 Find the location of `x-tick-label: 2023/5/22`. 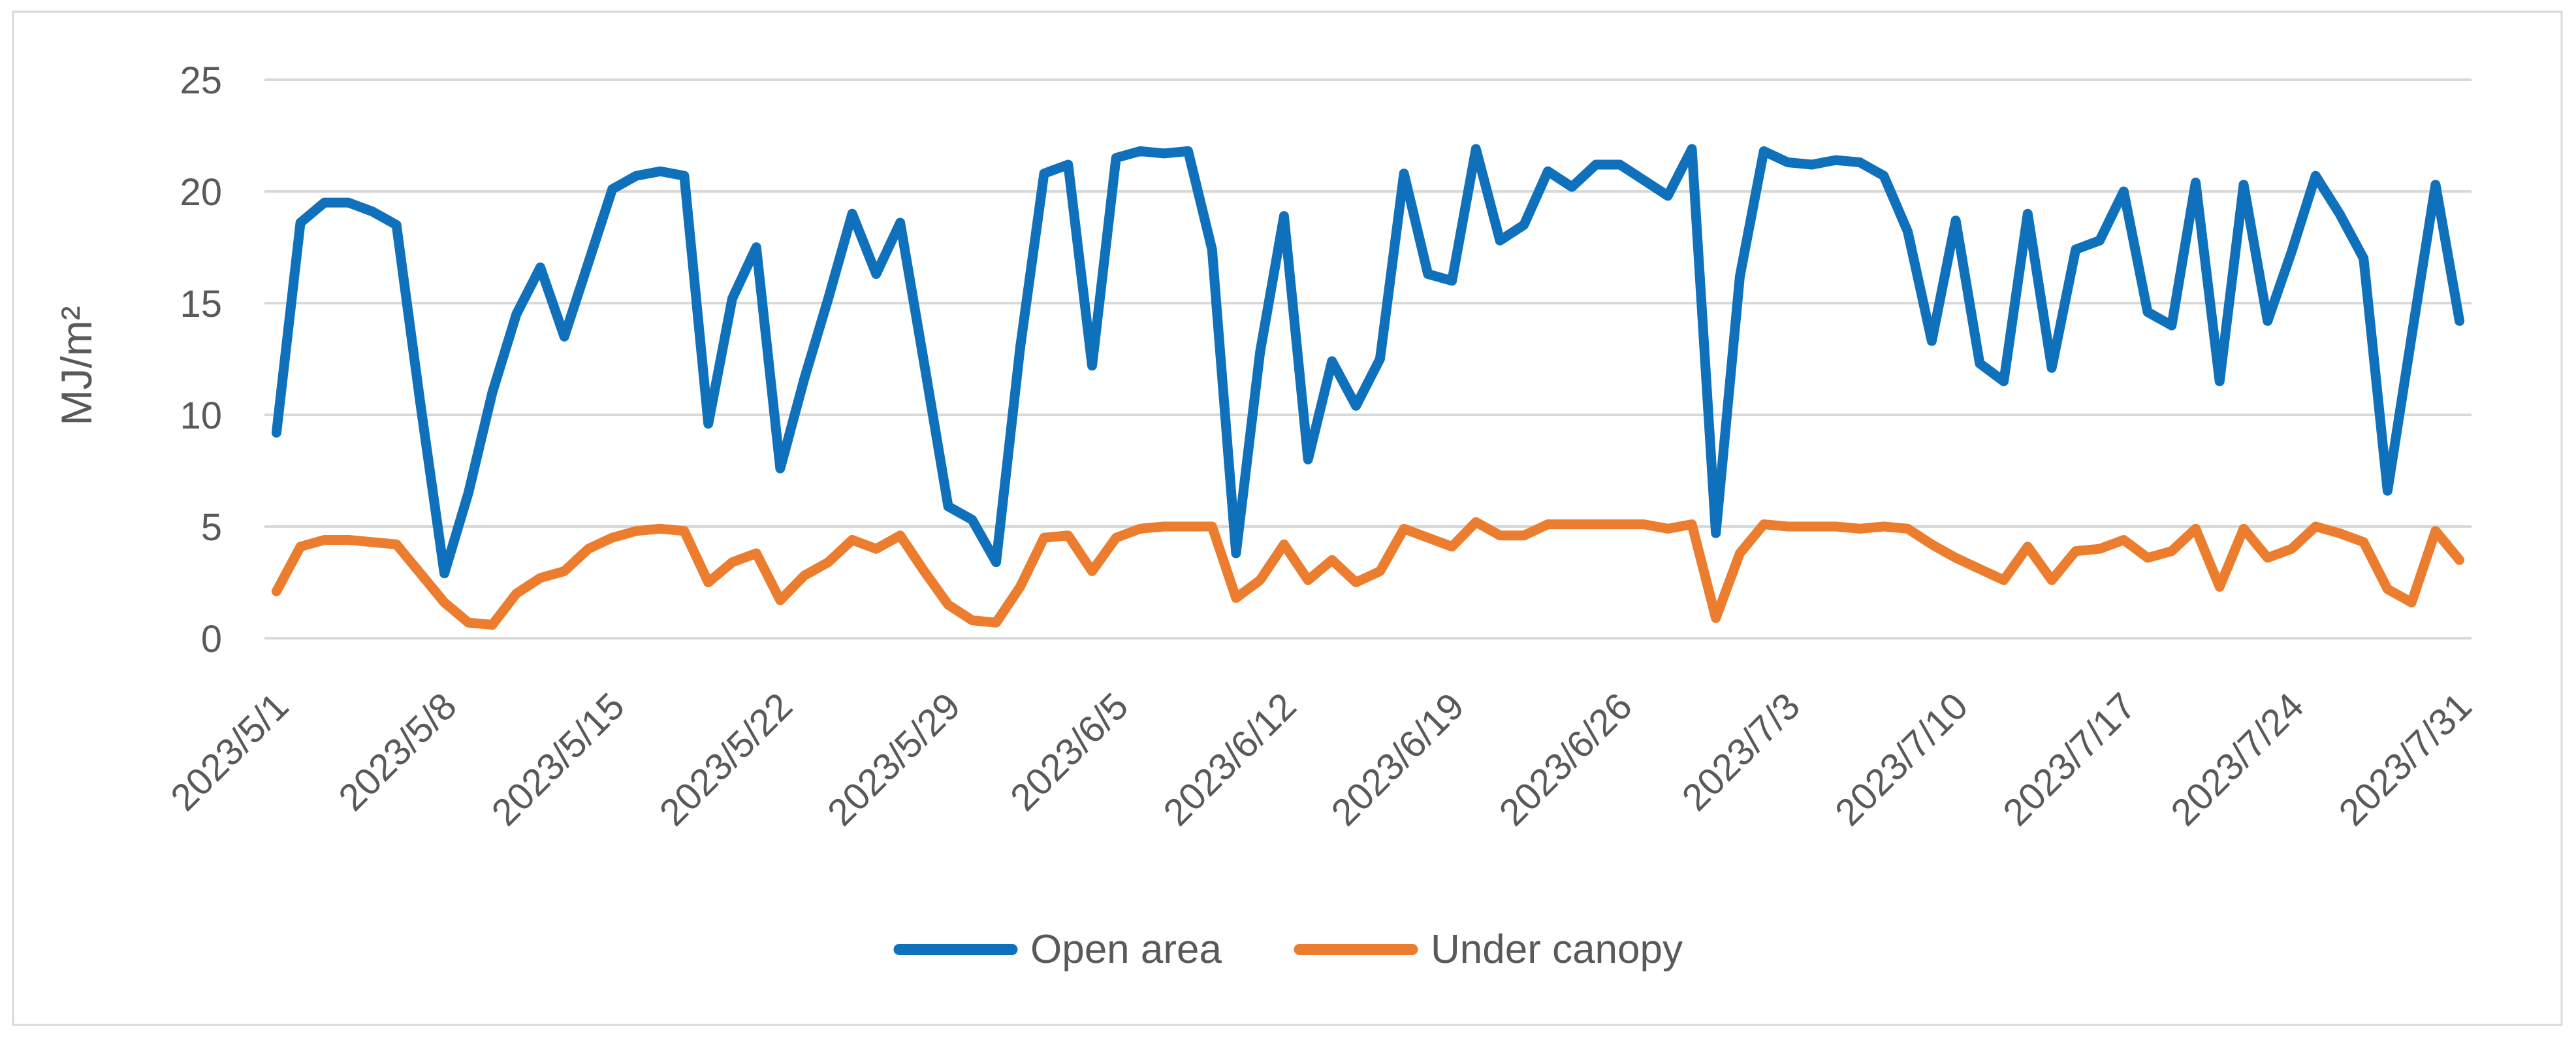

x-tick-label: 2023/5/22 is located at coordinates (726, 760).